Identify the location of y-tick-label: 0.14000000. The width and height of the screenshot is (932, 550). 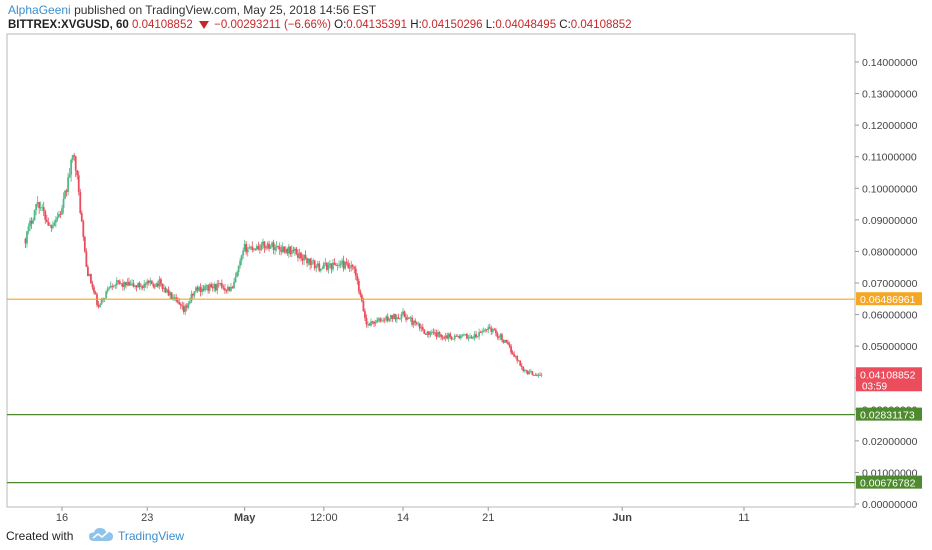
(890, 63).